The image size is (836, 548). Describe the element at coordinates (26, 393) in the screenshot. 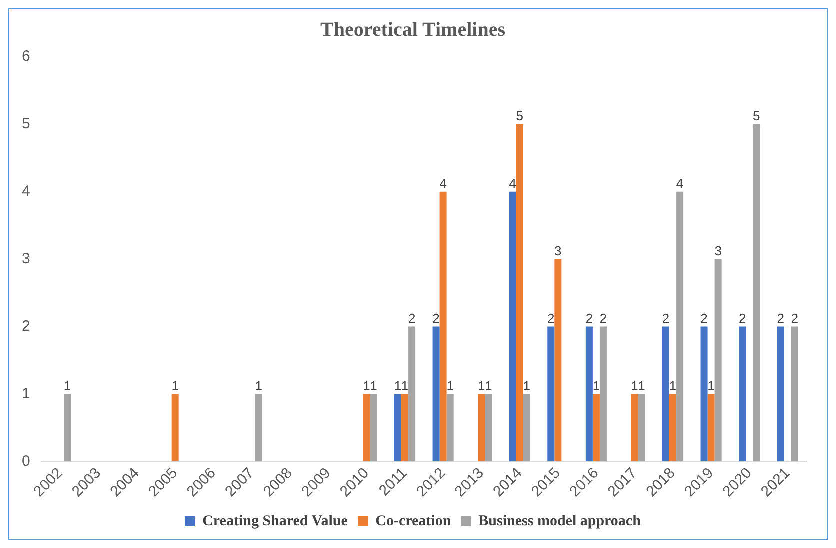

I see `y-tick-label: 1` at that location.